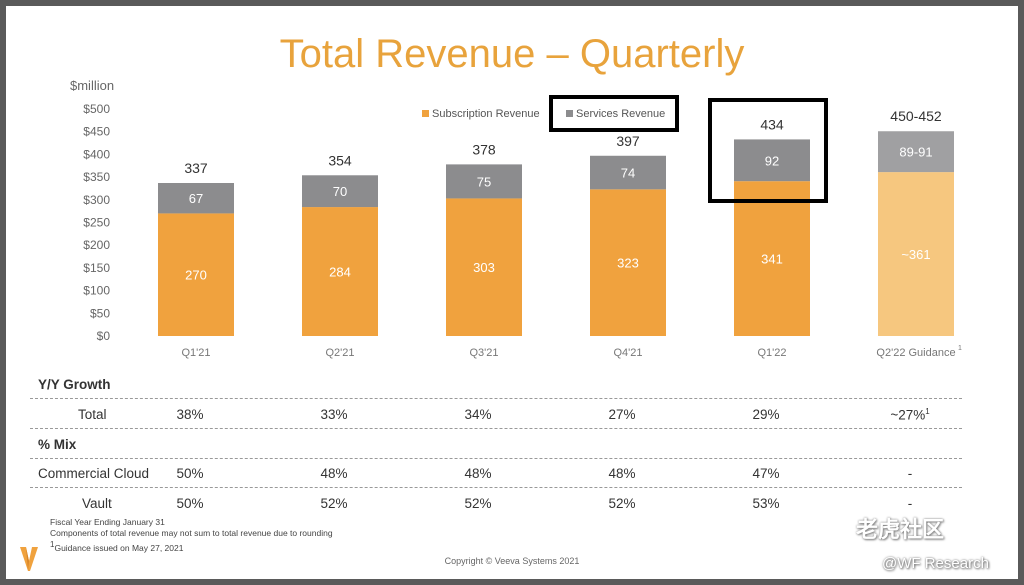 The height and width of the screenshot is (585, 1024). I want to click on x-tick-label: Q2'22 Guidance, so click(915, 353).